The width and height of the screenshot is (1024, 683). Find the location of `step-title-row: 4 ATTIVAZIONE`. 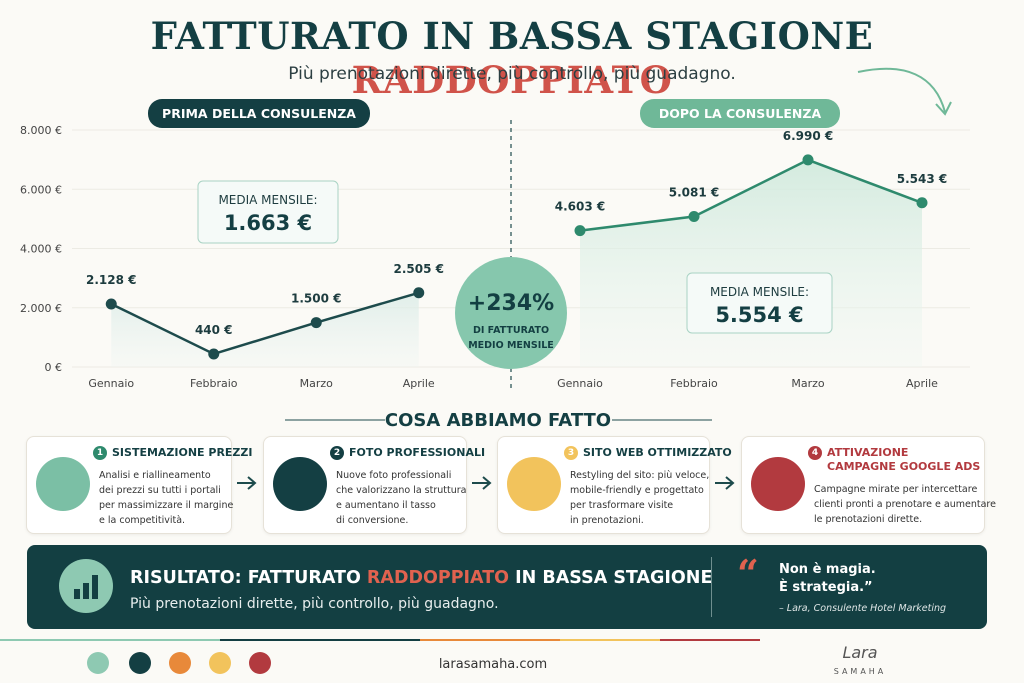

step-title-row: 4 ATTIVAZIONE is located at coordinates (894, 453).